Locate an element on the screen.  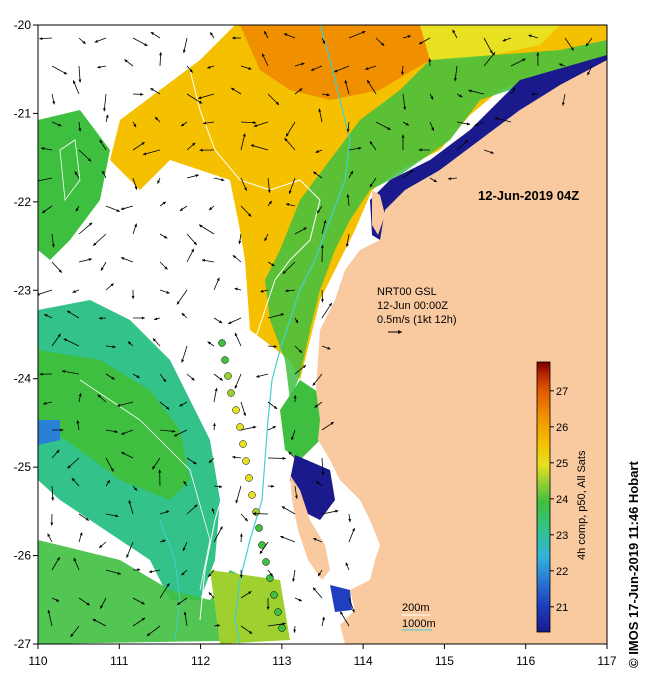
current-vector is located at coordinates (45, 179).